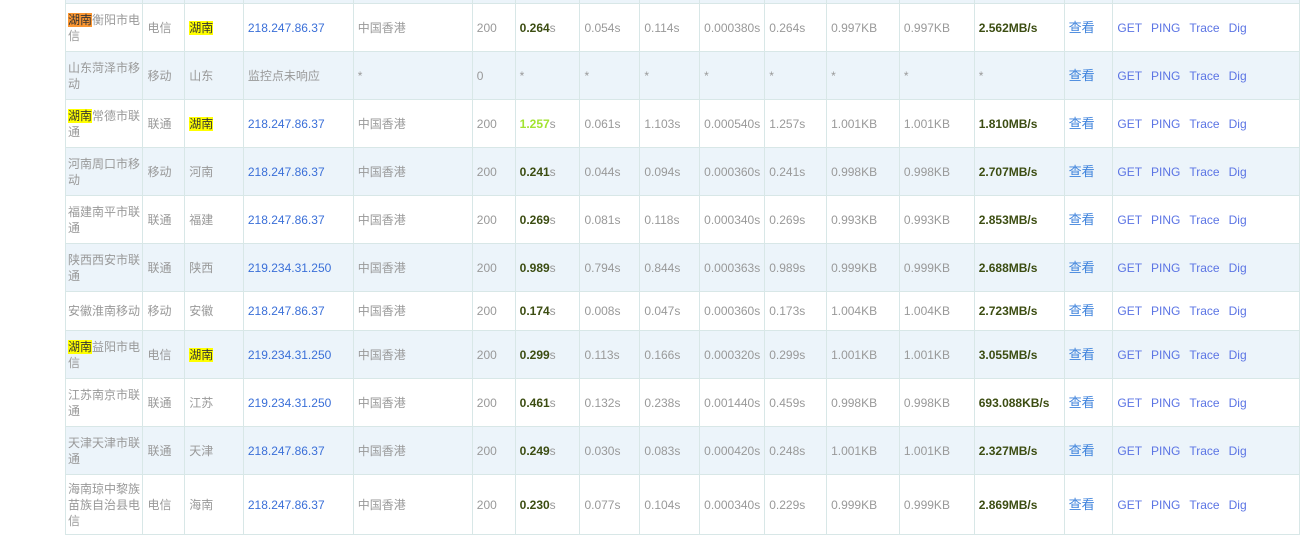  I want to click on speed-cell: 2.869MB/s, so click(1019, 504).